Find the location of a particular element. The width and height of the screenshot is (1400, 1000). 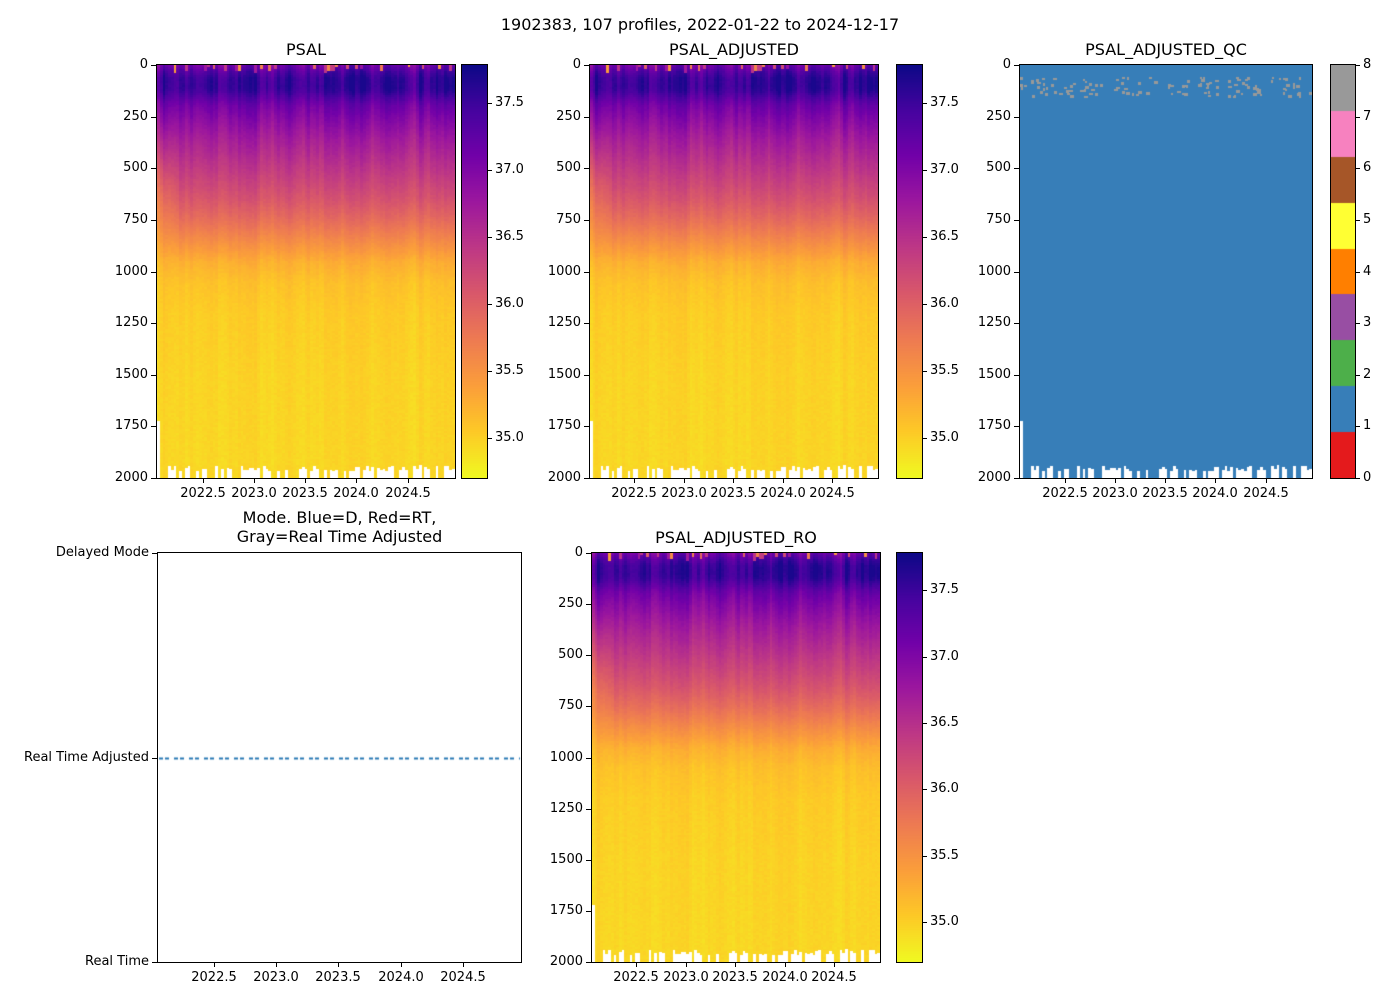

psal-adjusted-colorbar is located at coordinates (909, 271).